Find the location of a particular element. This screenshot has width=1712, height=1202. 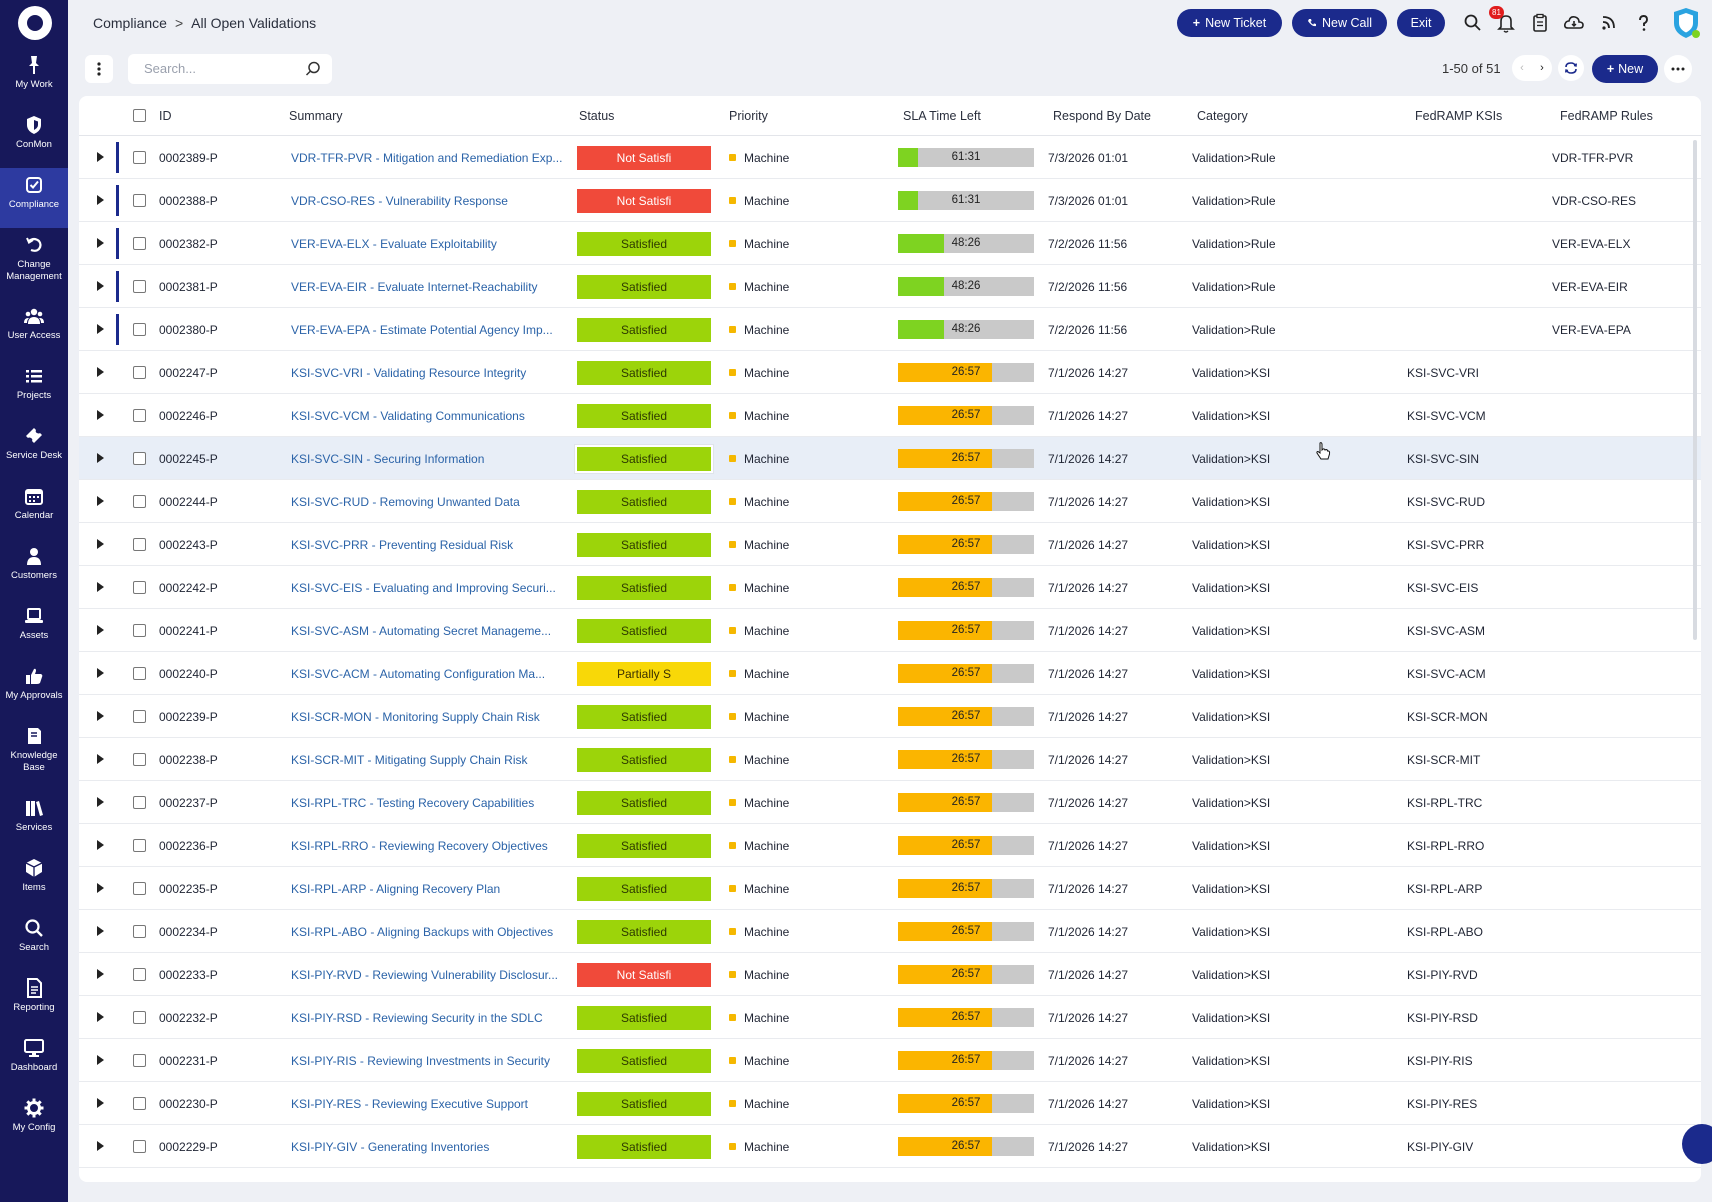

bell-icon is located at coordinates (1506, 23).